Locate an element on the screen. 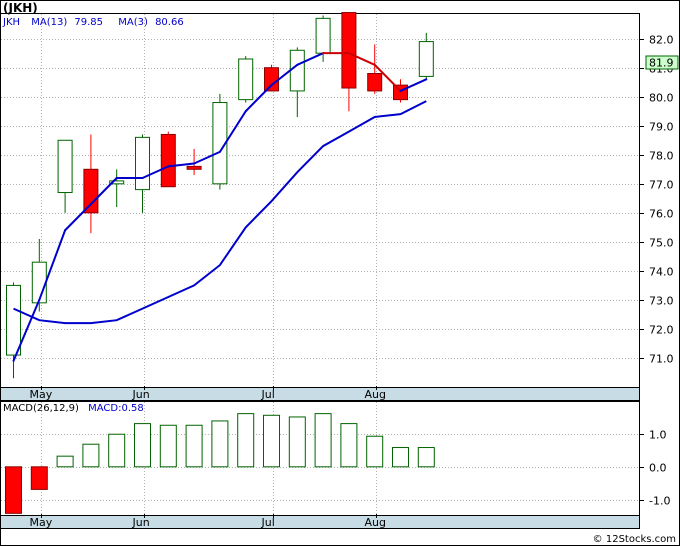 The height and width of the screenshot is (546, 680). legend-ma3-value: 80.66 is located at coordinates (169, 22).